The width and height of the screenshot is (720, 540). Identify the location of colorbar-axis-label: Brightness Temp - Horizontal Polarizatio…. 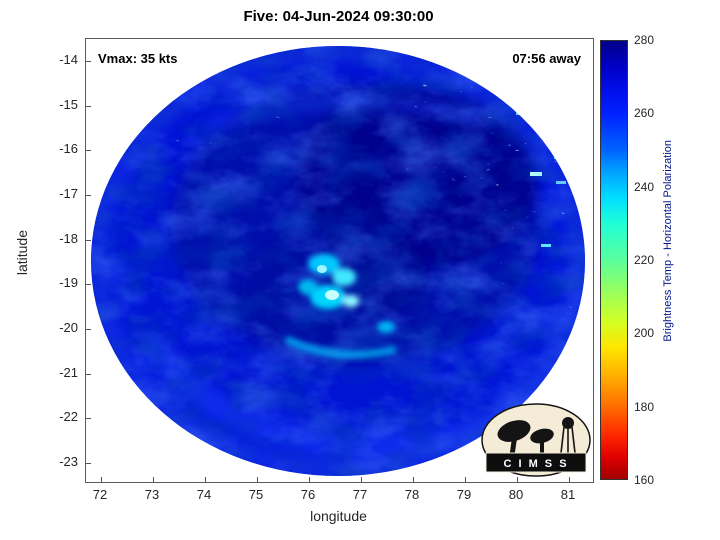
(668, 241).